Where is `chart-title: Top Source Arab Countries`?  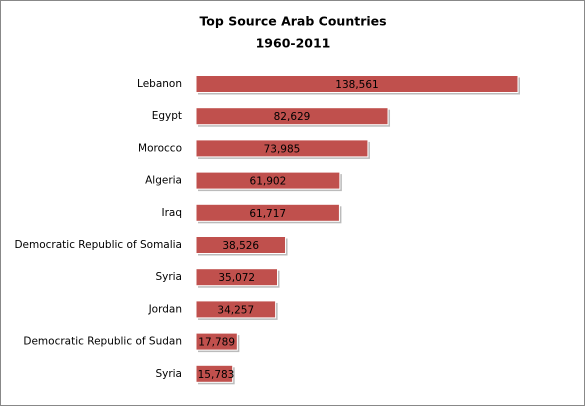
chart-title: Top Source Arab Countries is located at coordinates (292, 21).